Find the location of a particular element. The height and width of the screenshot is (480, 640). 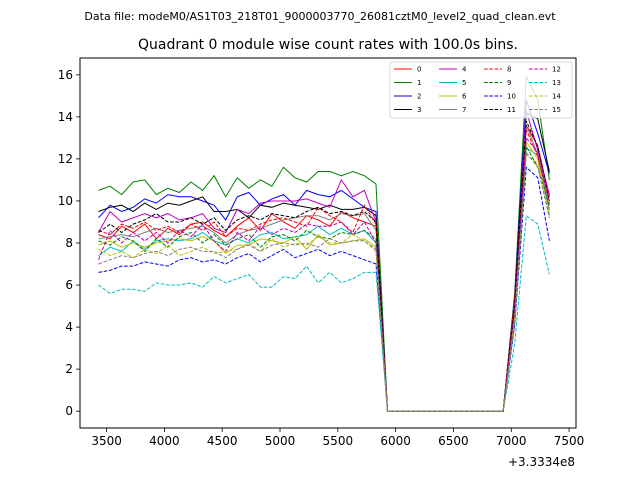

x-tick-label: 3500 is located at coordinates (106, 441).